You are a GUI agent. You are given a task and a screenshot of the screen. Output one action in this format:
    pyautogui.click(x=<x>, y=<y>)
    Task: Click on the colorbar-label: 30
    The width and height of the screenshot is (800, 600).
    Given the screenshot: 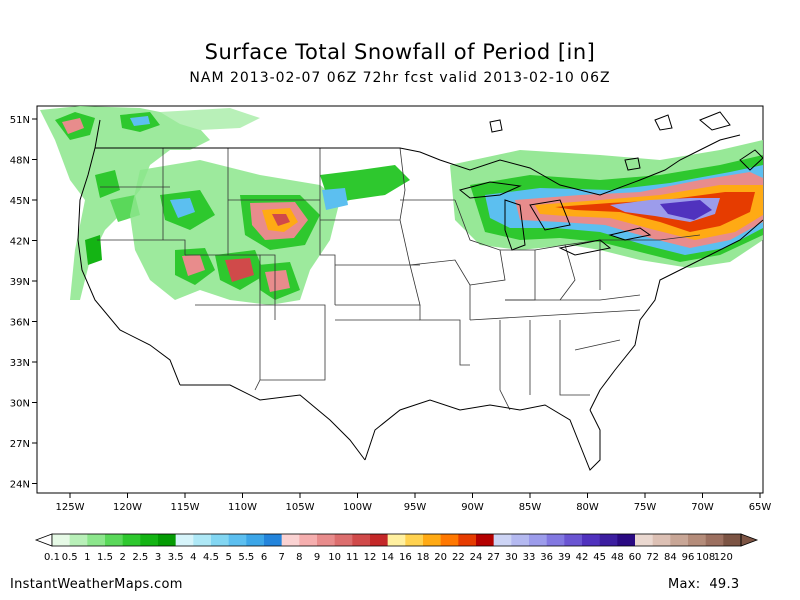 What is the action you would take?
    pyautogui.click(x=511, y=557)
    